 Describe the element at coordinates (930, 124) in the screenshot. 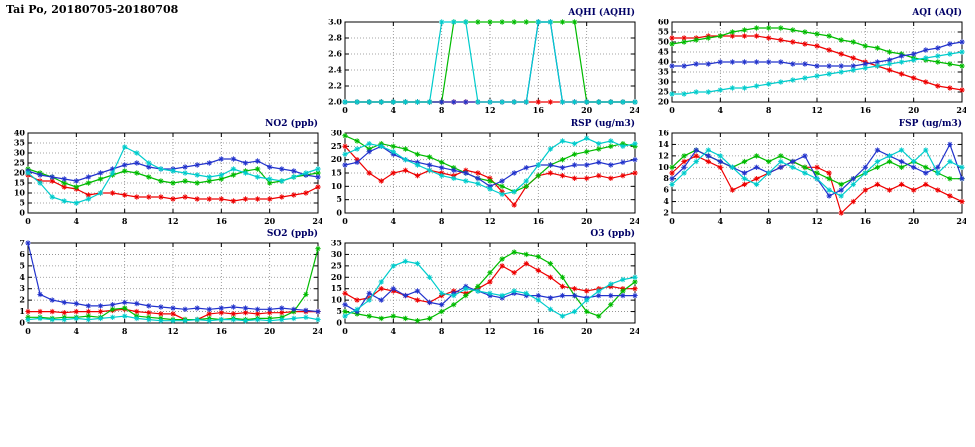

I see `chart-title-fsp: FSP (ug/m3)` at that location.